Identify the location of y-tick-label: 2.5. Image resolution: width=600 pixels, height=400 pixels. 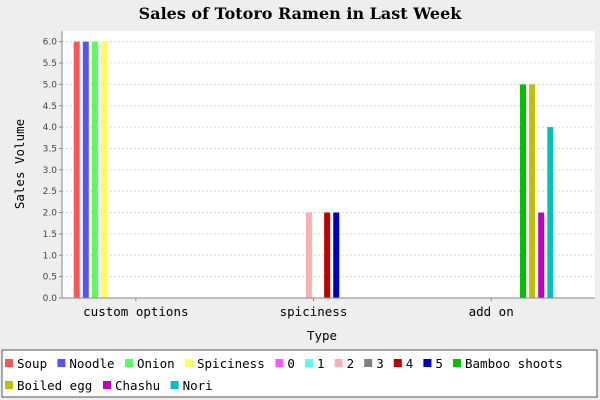
(50, 192).